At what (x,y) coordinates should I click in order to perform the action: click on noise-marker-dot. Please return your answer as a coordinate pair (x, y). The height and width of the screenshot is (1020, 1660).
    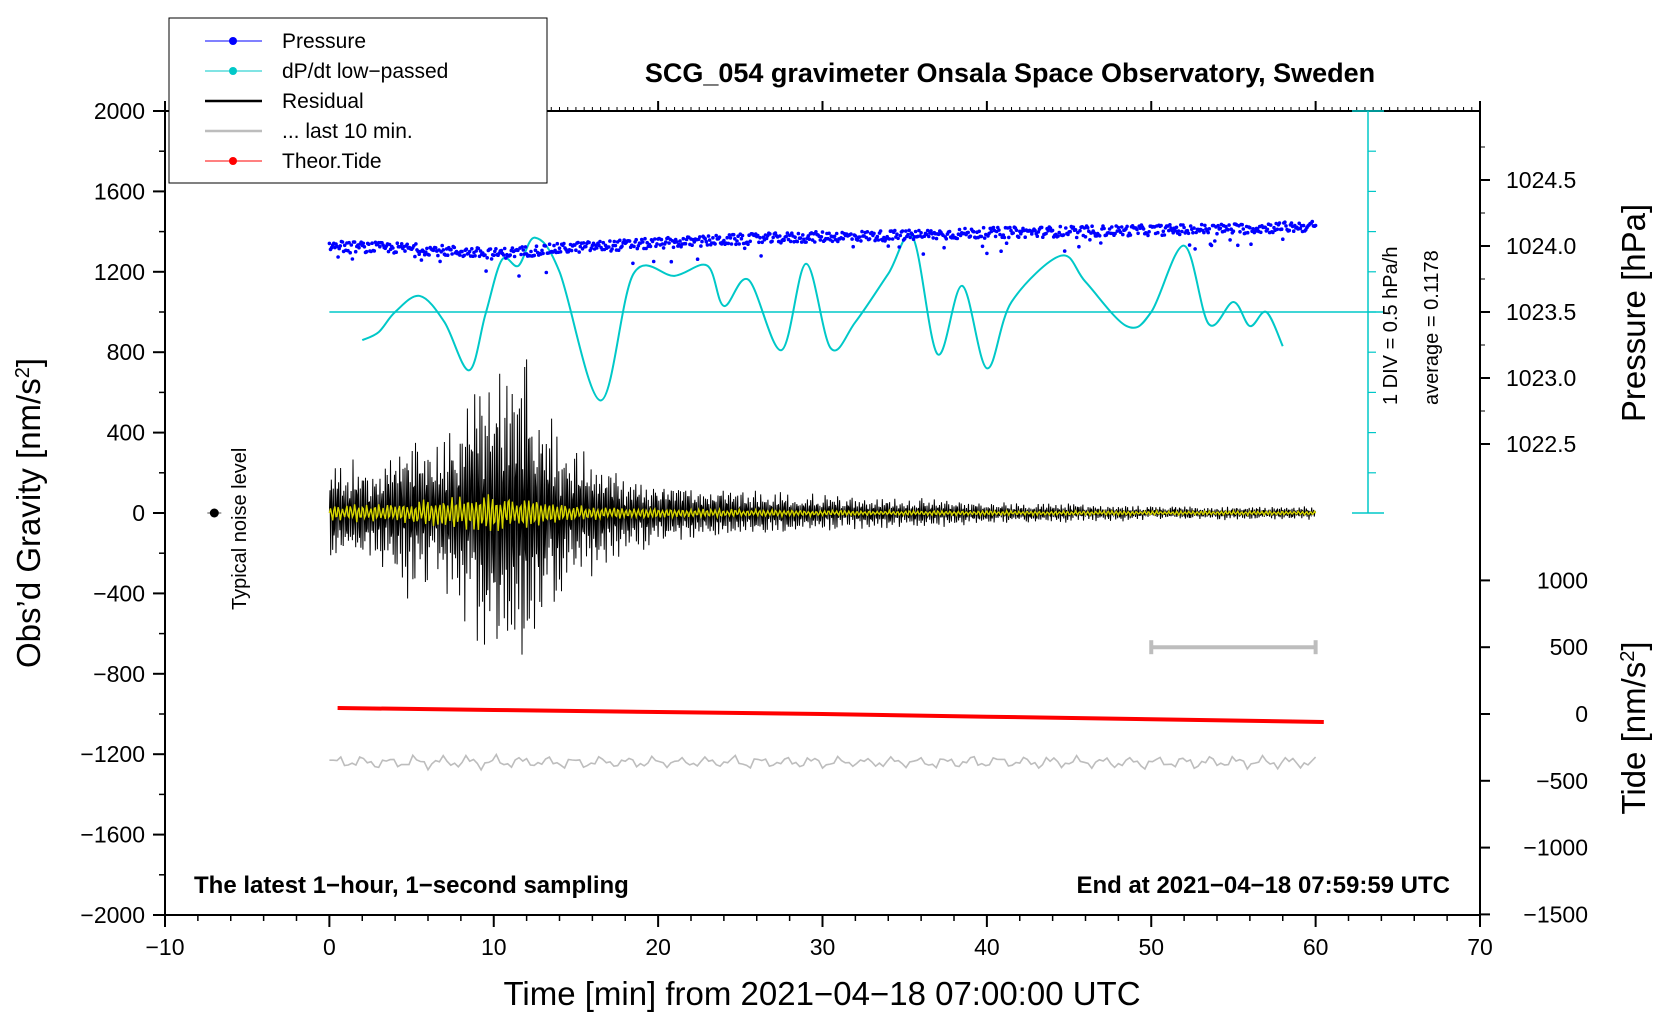
    Looking at the image, I should click on (214, 513).